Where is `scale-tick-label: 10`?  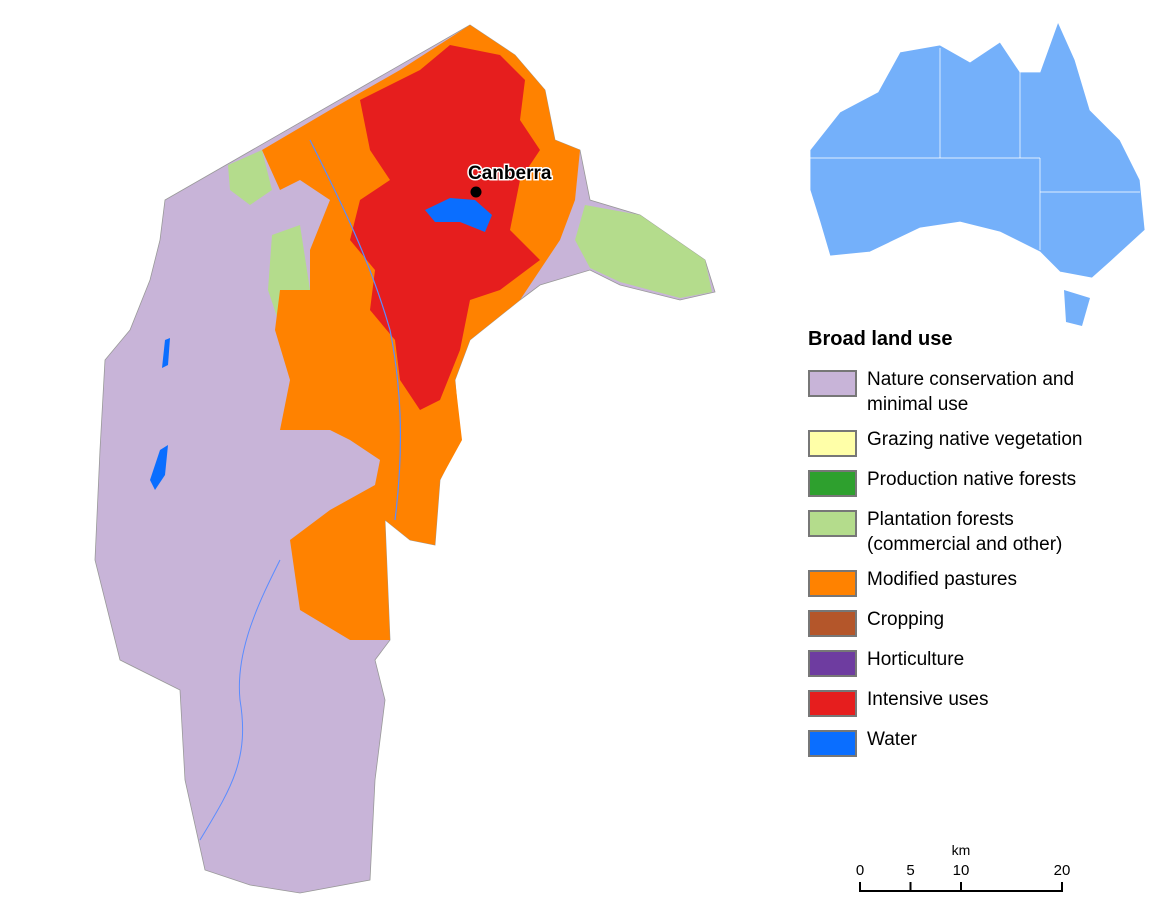 scale-tick-label: 10 is located at coordinates (961, 870).